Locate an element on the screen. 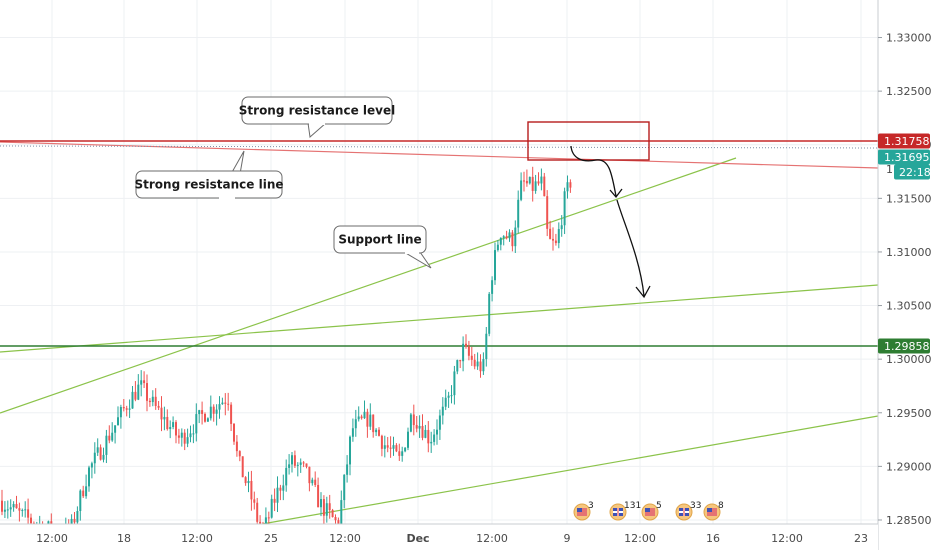 This screenshot has width=932, height=550. resistance-zone-box is located at coordinates (588, 141).